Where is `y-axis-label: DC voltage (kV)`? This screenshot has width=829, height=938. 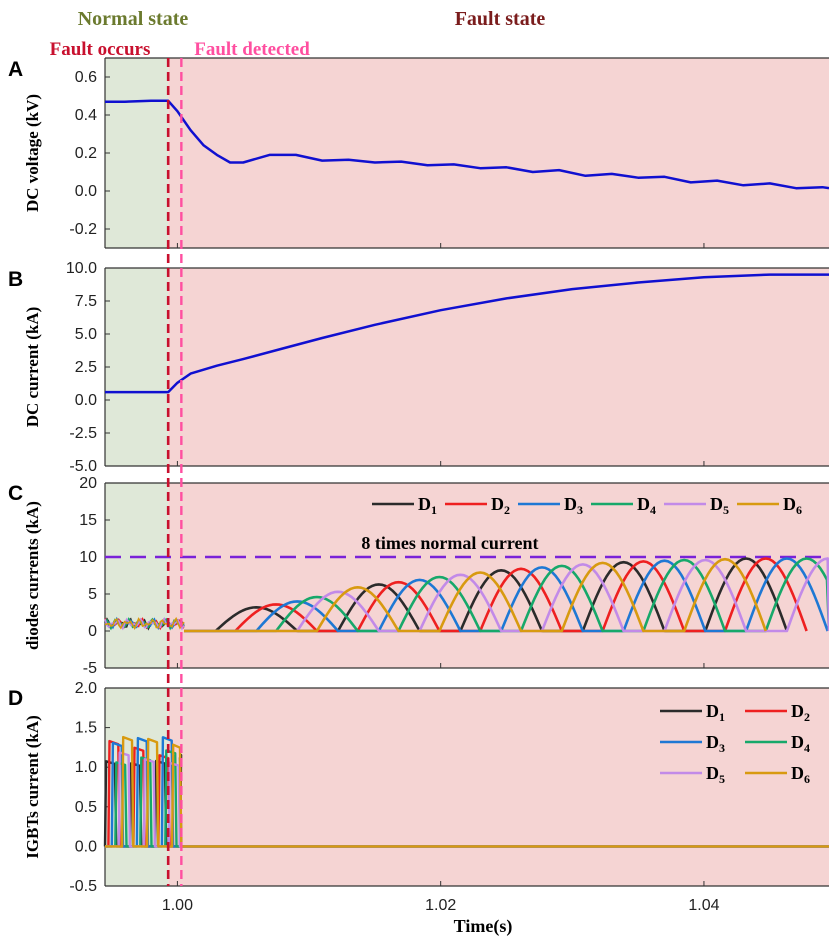
y-axis-label: DC voltage (kV) is located at coordinates (32, 153).